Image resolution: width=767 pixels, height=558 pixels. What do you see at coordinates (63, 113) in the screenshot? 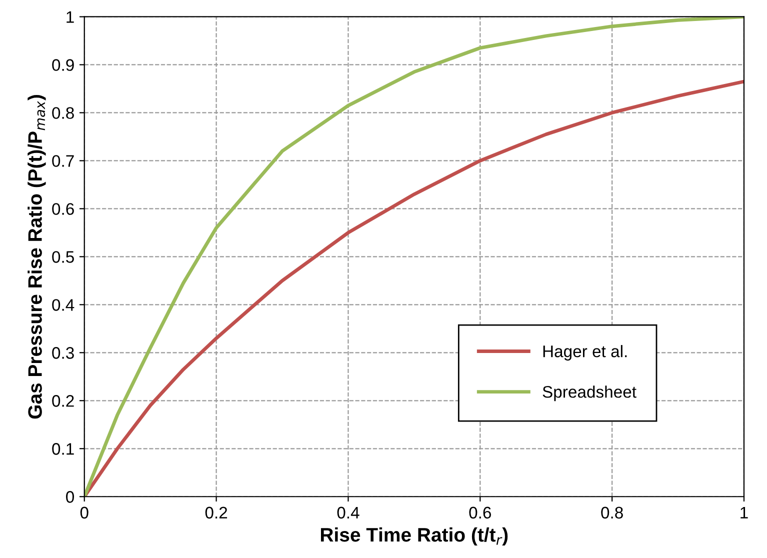
I see `y-tick-label: 0.8` at bounding box center [63, 113].